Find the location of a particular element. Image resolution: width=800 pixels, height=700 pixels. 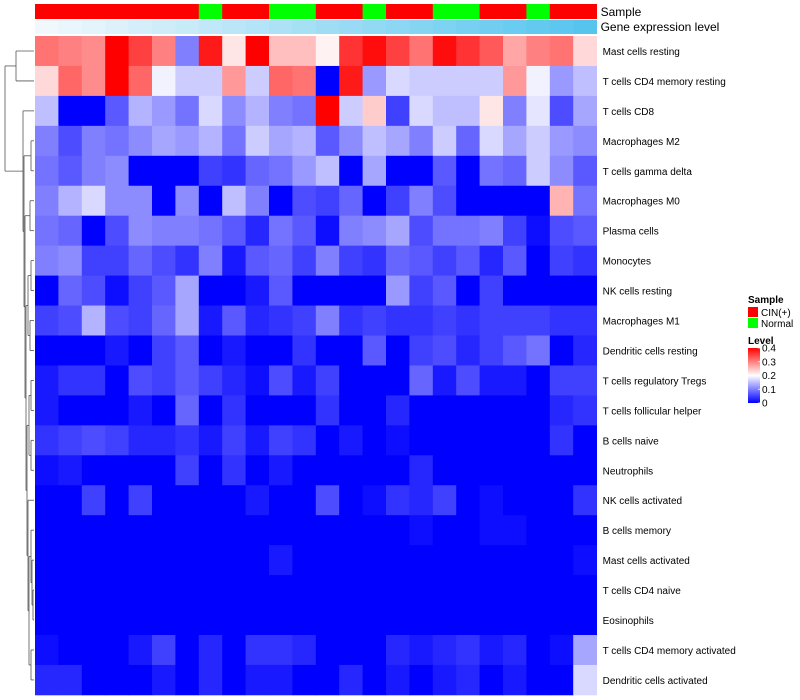

row-label: Plasma cells is located at coordinates (631, 232).